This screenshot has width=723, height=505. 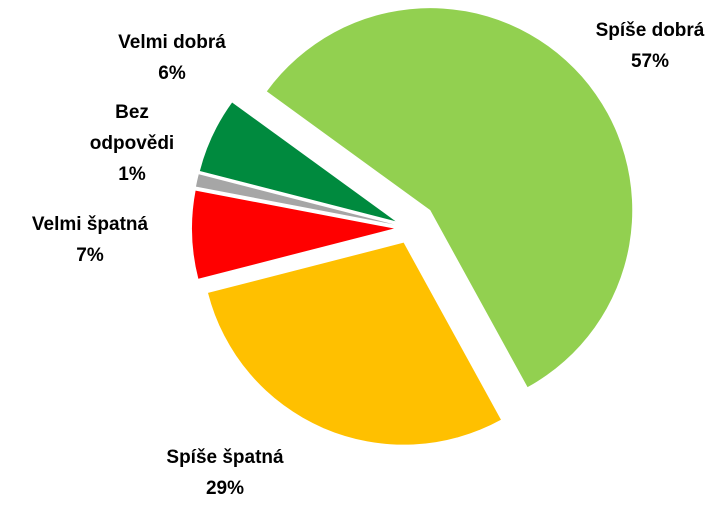 I want to click on slice-name: Spíše dobrá, so click(x=650, y=30).